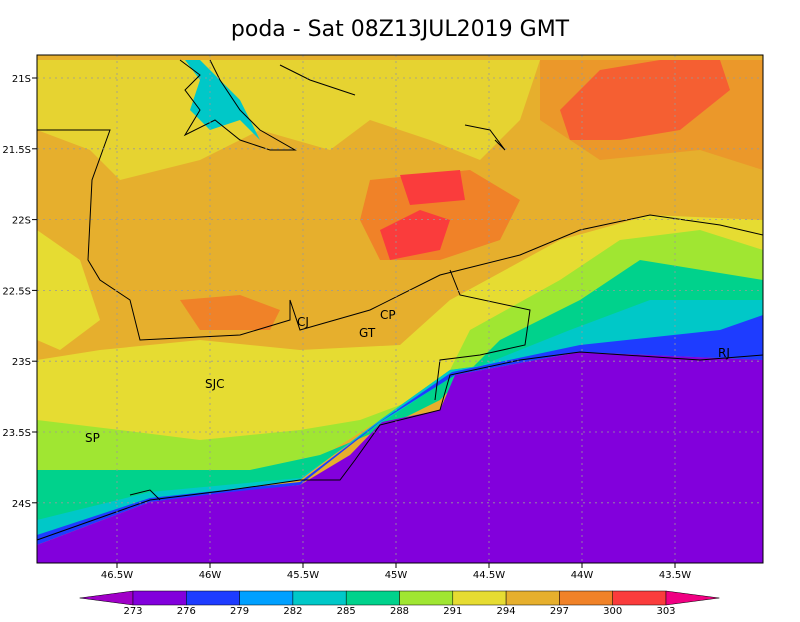 Image resolution: width=800 pixels, height=622 pixels. What do you see at coordinates (21, 362) in the screenshot?
I see `lat-label: 23S` at bounding box center [21, 362].